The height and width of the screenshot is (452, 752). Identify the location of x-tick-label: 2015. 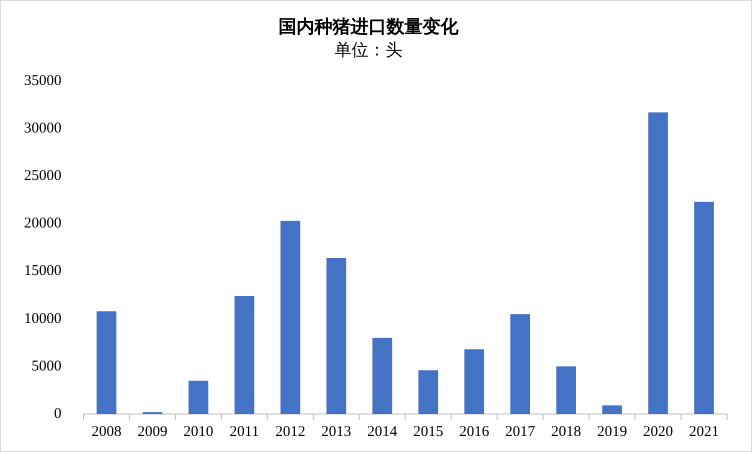
(428, 432).